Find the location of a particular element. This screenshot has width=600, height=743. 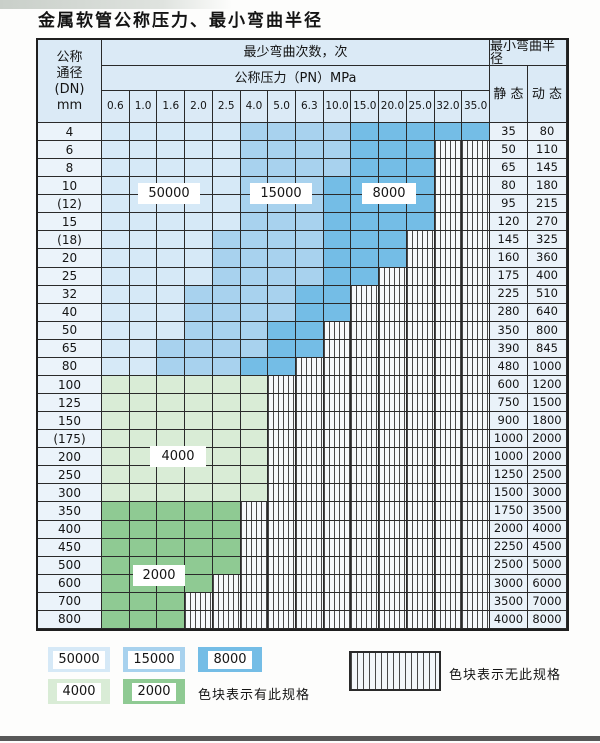

static-radius-cell: 175 is located at coordinates (508, 276).